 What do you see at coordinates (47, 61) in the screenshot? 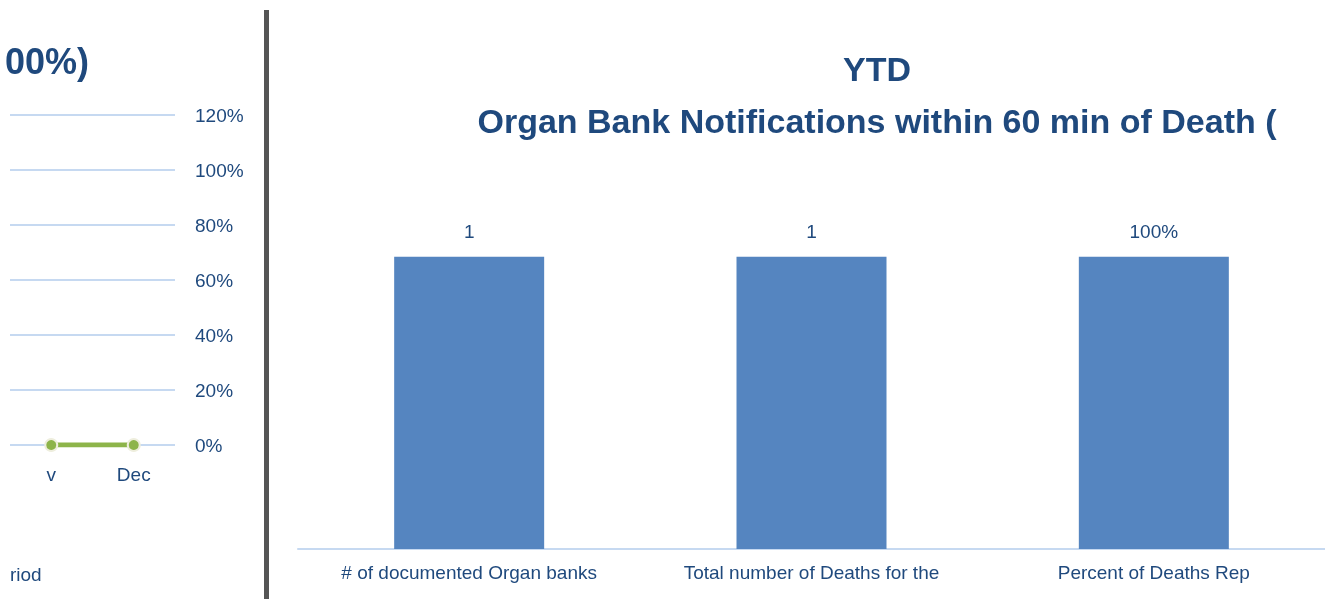
I see `chart-title: 00%)` at bounding box center [47, 61].